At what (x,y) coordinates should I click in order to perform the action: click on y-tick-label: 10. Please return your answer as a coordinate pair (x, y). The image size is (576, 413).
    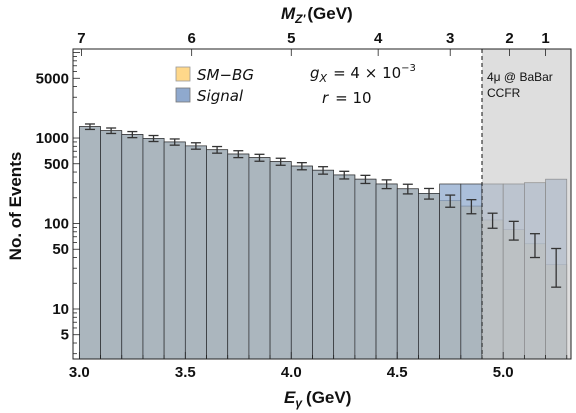
    Looking at the image, I should click on (60, 309).